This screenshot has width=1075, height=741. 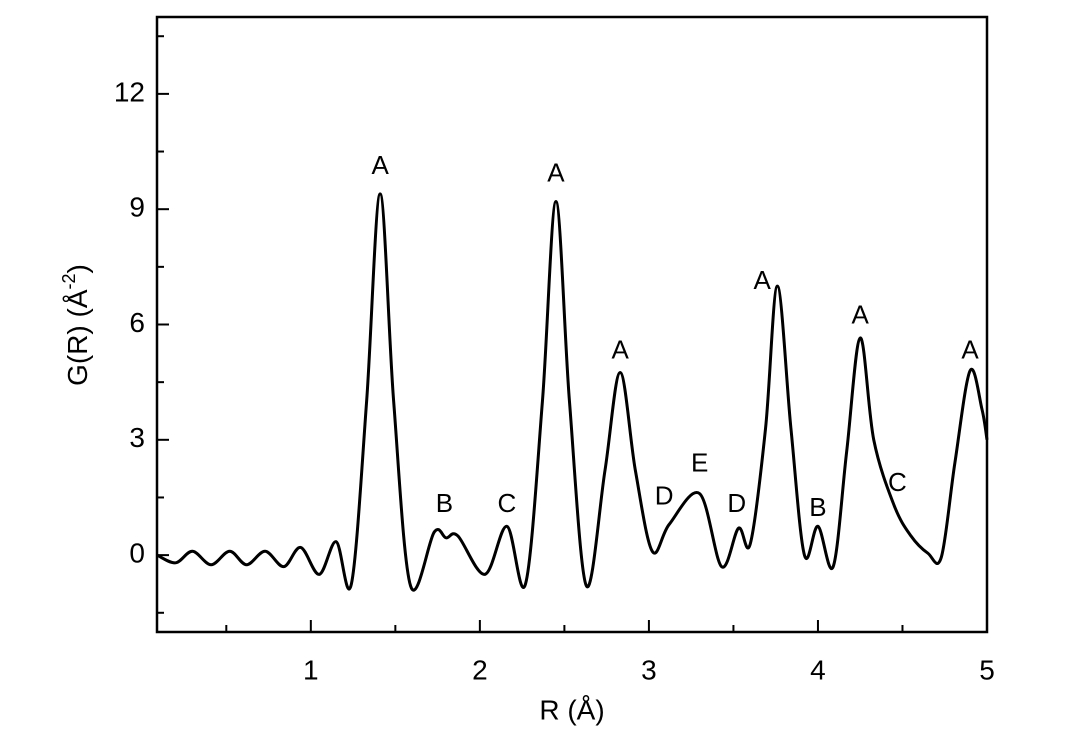 I want to click on x-tick-label: 2, so click(x=480, y=669).